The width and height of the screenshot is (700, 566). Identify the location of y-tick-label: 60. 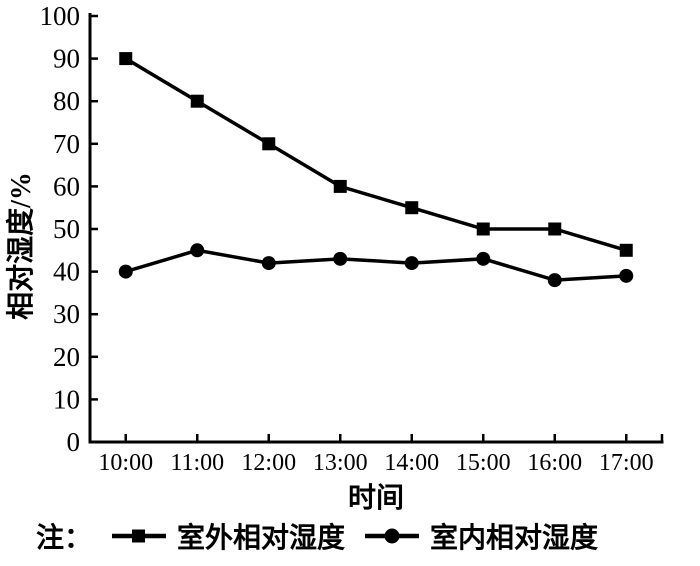
(66, 186).